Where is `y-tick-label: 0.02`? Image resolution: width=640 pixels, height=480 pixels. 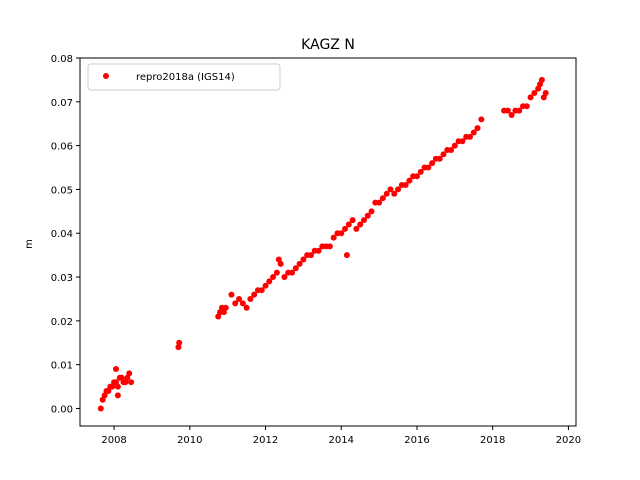
y-tick-label: 0.02 is located at coordinates (62, 322).